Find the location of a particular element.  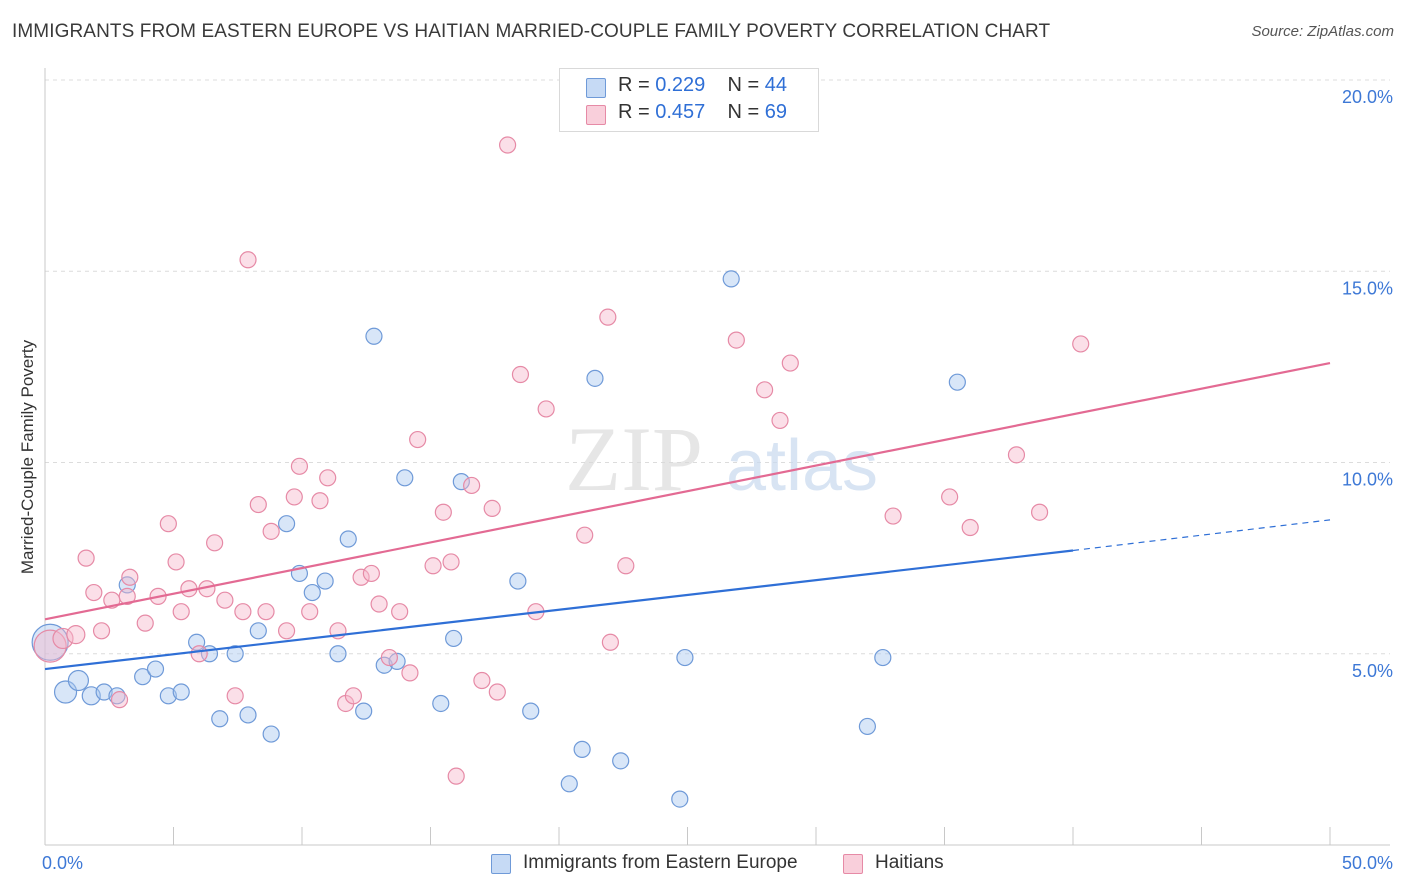

legend-swatch-eastern-europe is located at coordinates (596, 88).